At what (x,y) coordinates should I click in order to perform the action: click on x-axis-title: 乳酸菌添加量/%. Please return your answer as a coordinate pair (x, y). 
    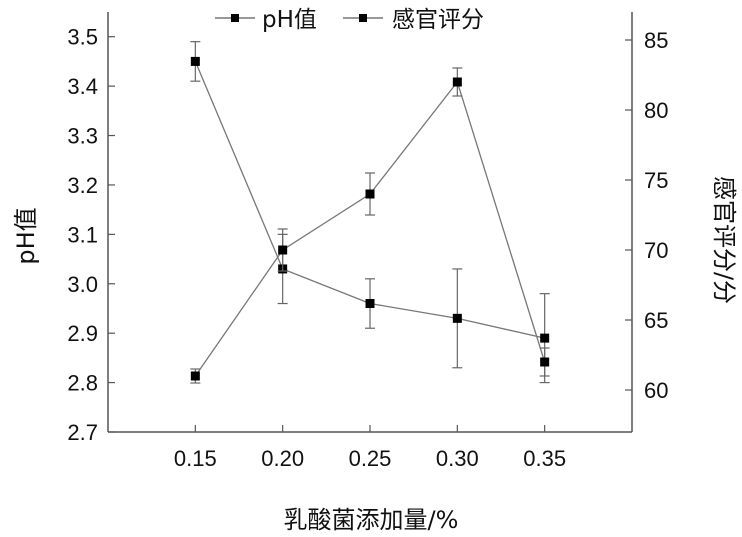
    Looking at the image, I should click on (371, 520).